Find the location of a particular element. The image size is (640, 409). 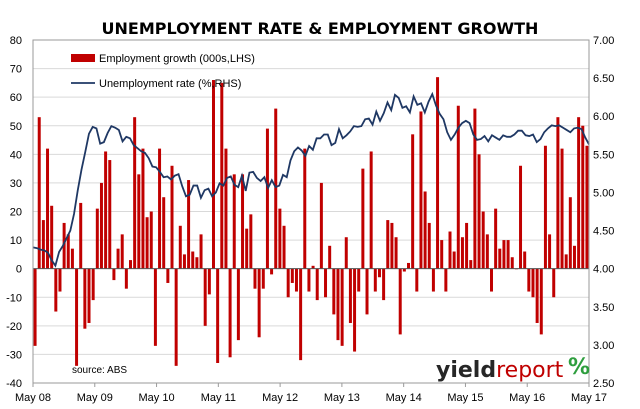

x-tick-label: May 10 is located at coordinates (157, 398).